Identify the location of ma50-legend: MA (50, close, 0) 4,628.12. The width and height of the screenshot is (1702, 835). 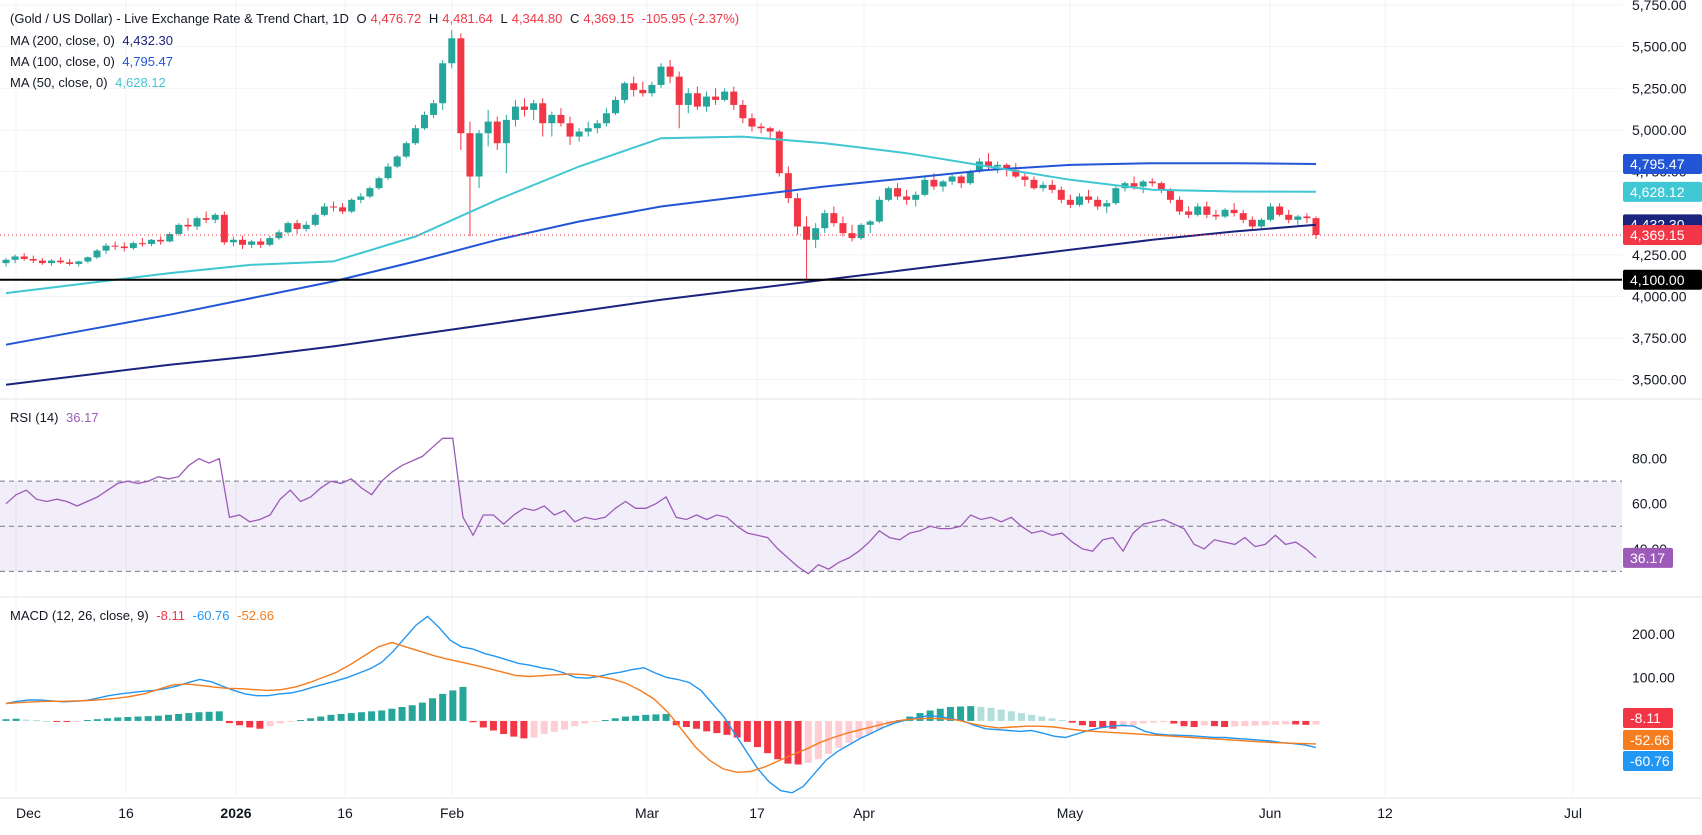
(90, 83).